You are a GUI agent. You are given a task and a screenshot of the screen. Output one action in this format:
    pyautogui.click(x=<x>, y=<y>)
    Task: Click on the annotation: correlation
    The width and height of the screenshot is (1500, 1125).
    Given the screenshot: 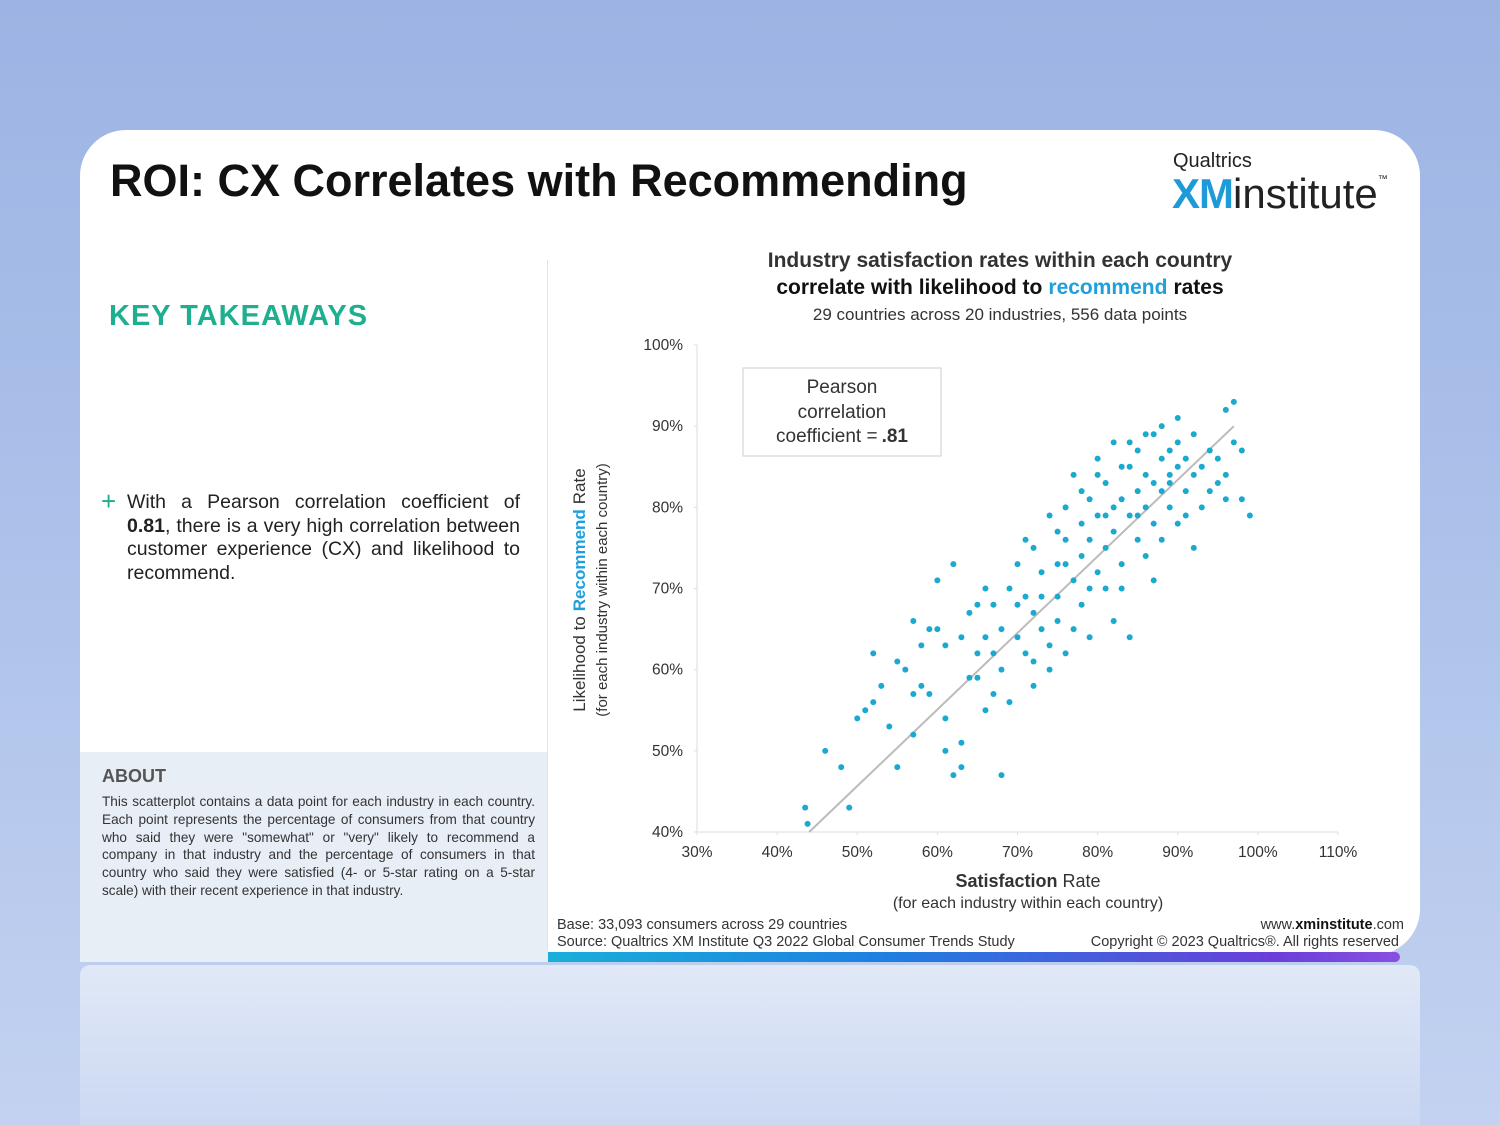 What is the action you would take?
    pyautogui.click(x=842, y=412)
    